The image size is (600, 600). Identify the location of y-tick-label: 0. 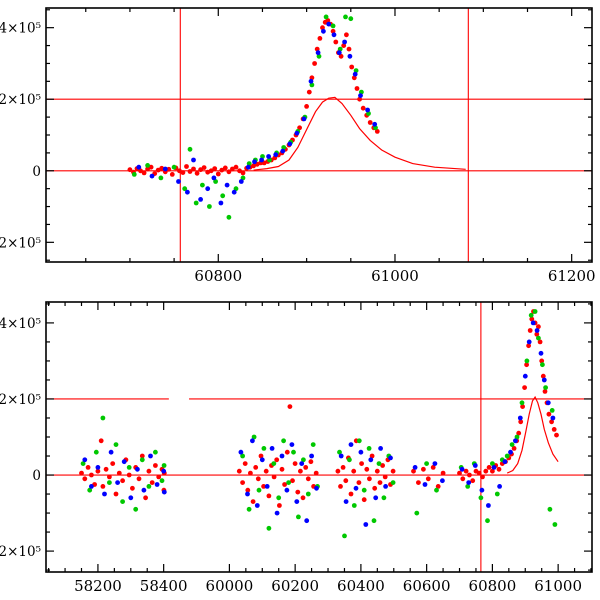
(36, 172).